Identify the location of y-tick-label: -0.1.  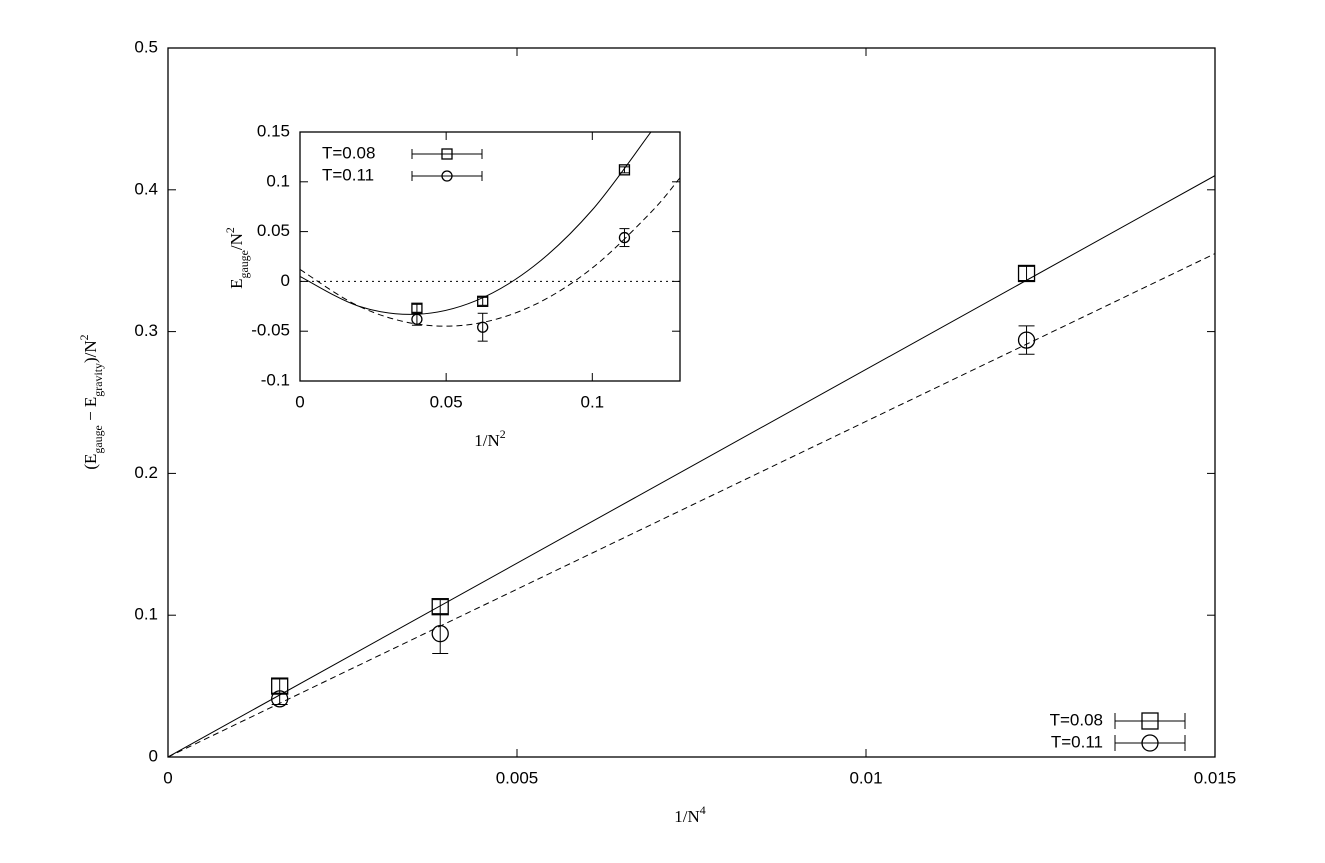
(275, 379).